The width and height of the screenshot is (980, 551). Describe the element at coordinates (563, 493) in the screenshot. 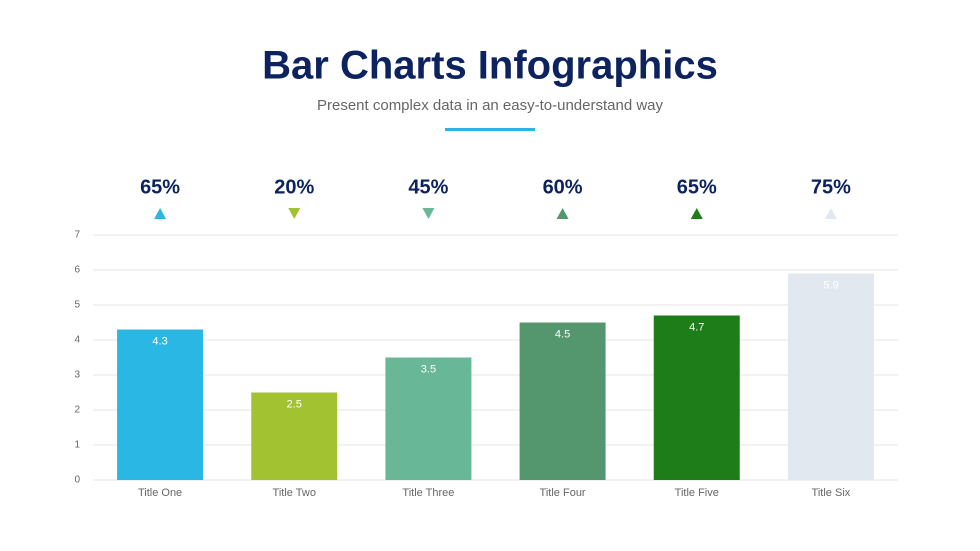

I see `x-tick-label: Title Four` at that location.